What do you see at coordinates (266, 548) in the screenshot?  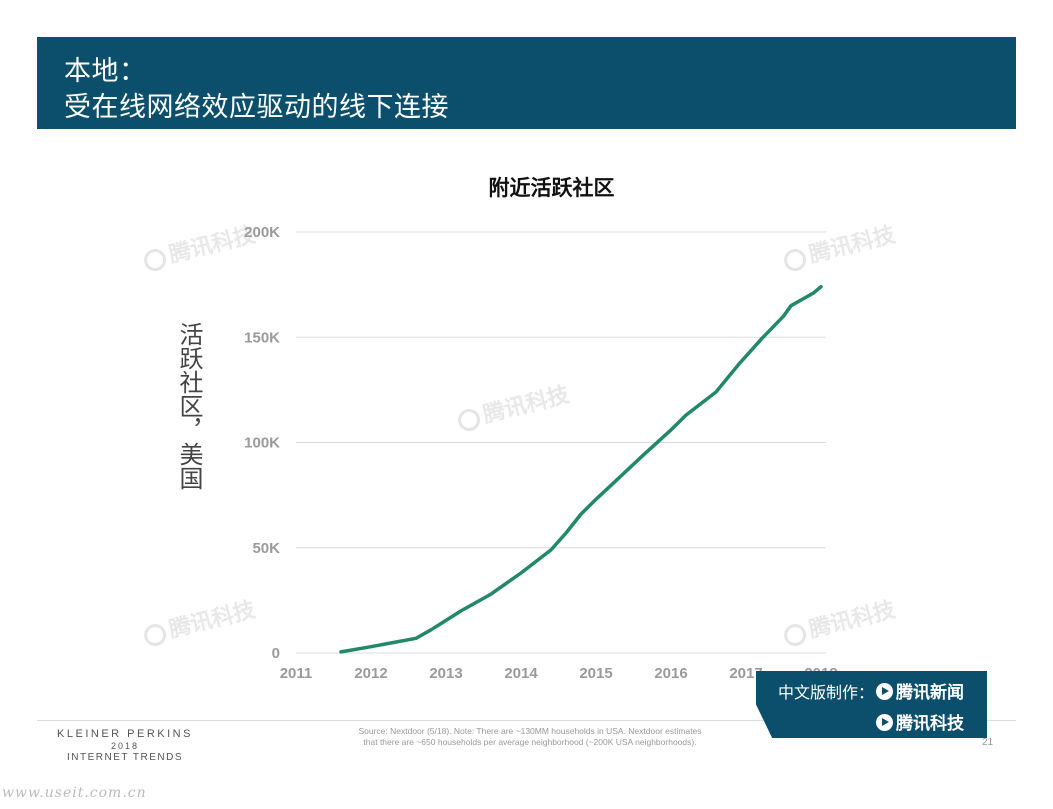 I see `y-tick-label: 50K` at bounding box center [266, 548].